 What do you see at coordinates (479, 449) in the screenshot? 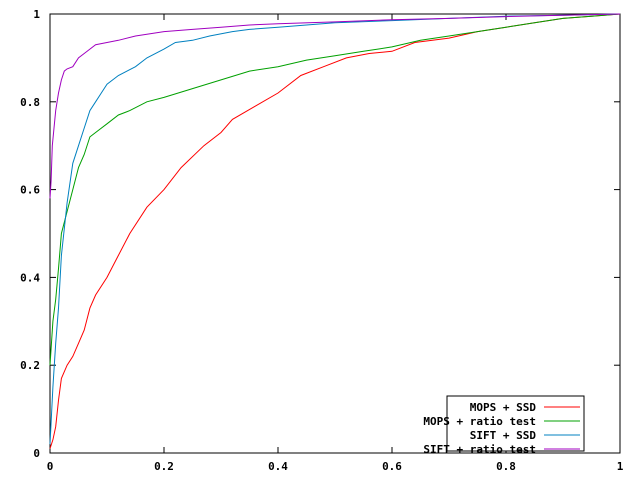
I see `legend-label: SIFT + ratio test` at bounding box center [479, 449].